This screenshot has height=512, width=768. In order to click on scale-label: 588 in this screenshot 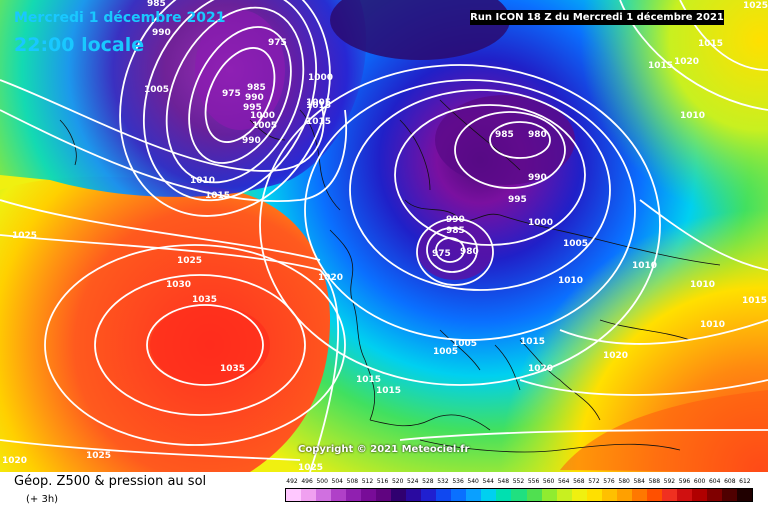, I will do `click(654, 481)`.